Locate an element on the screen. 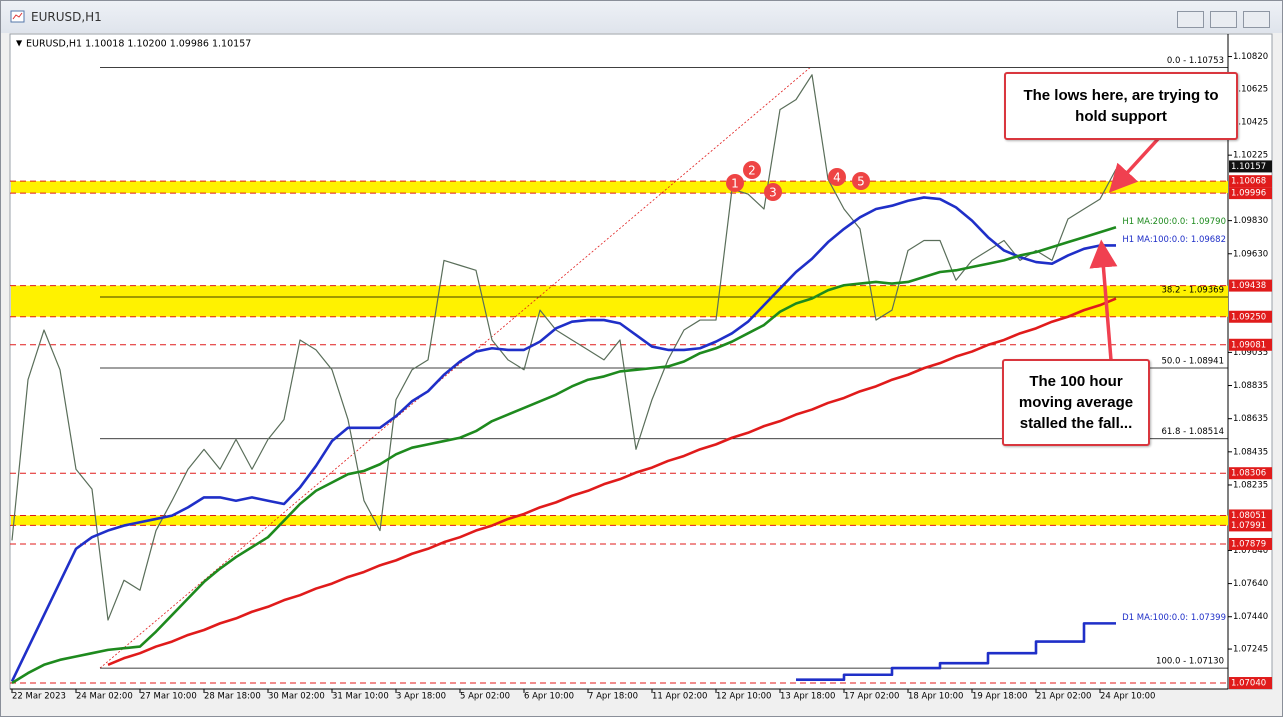 Image resolution: width=1283 pixels, height=717 pixels. y-tick-label: 1.10625 is located at coordinates (1250, 89).